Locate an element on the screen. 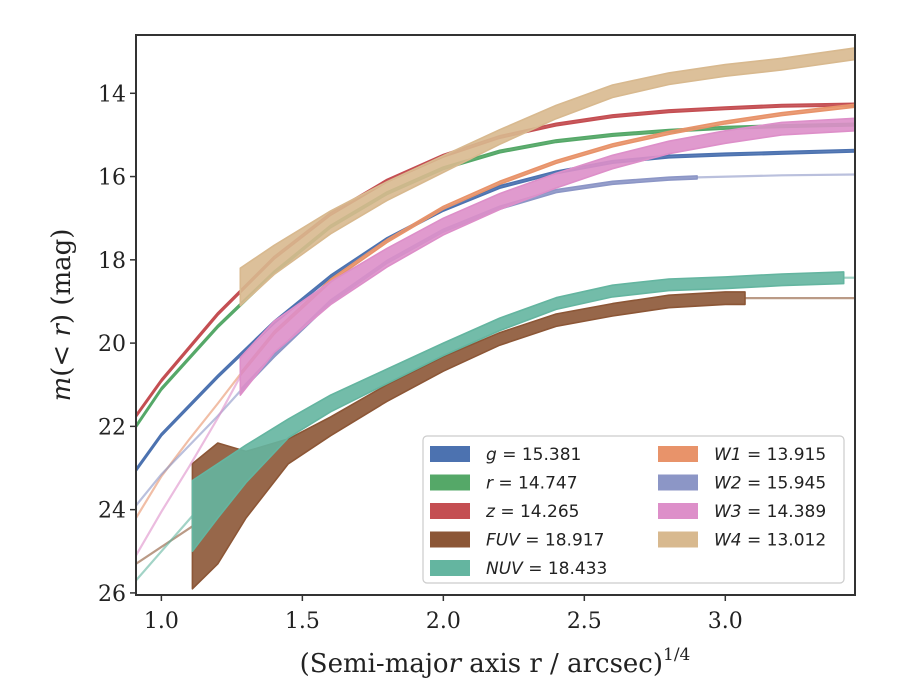 This screenshot has width=900, height=700. y-tick-label: 16 is located at coordinates (112, 178).